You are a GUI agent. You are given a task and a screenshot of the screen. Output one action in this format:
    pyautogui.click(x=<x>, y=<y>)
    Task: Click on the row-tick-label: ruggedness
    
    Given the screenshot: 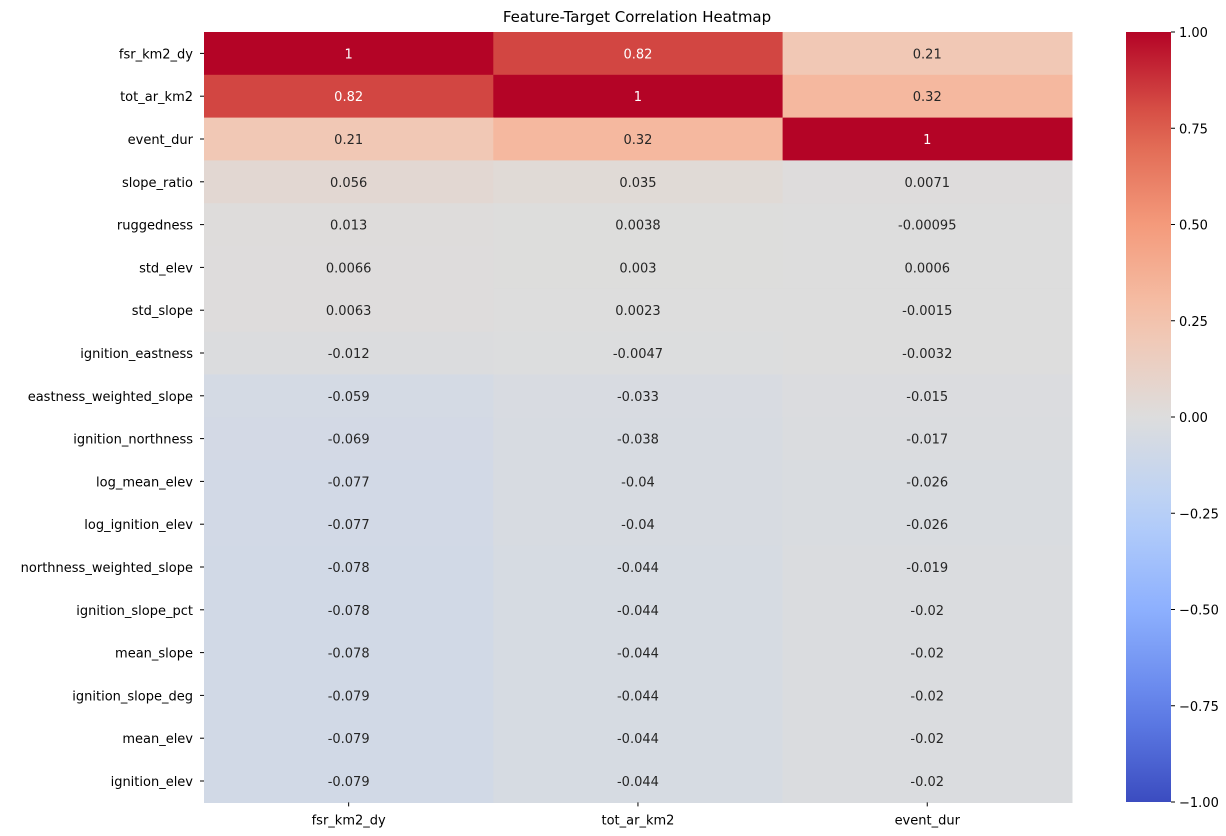 What is the action you would take?
    pyautogui.click(x=155, y=226)
    